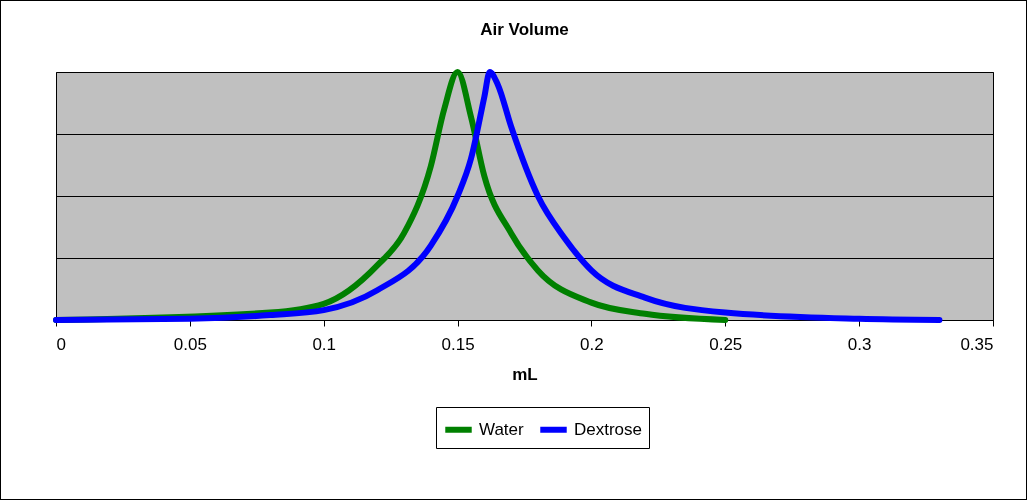  Describe the element at coordinates (502, 429) in the screenshot. I see `legend-label: Water` at that location.